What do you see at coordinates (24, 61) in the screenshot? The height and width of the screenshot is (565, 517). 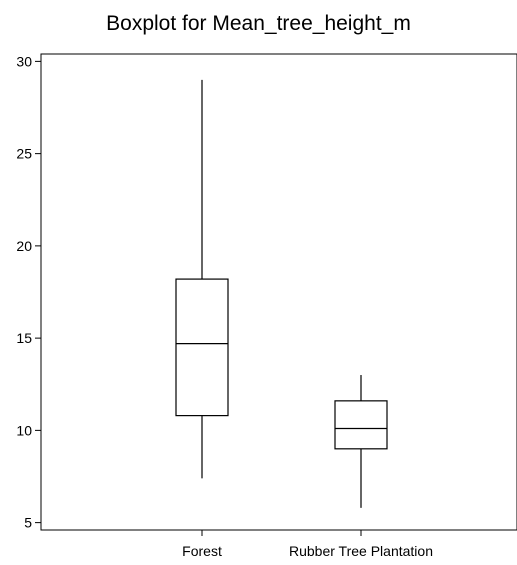 I see `y-tick-label: 30` at bounding box center [24, 61].